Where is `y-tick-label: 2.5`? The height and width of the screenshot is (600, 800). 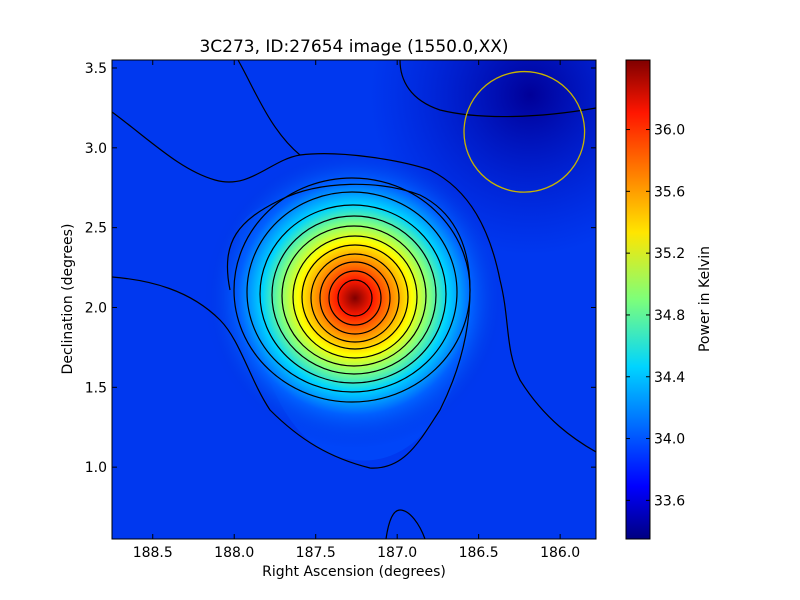
y-tick-label: 2.5 is located at coordinates (96, 229).